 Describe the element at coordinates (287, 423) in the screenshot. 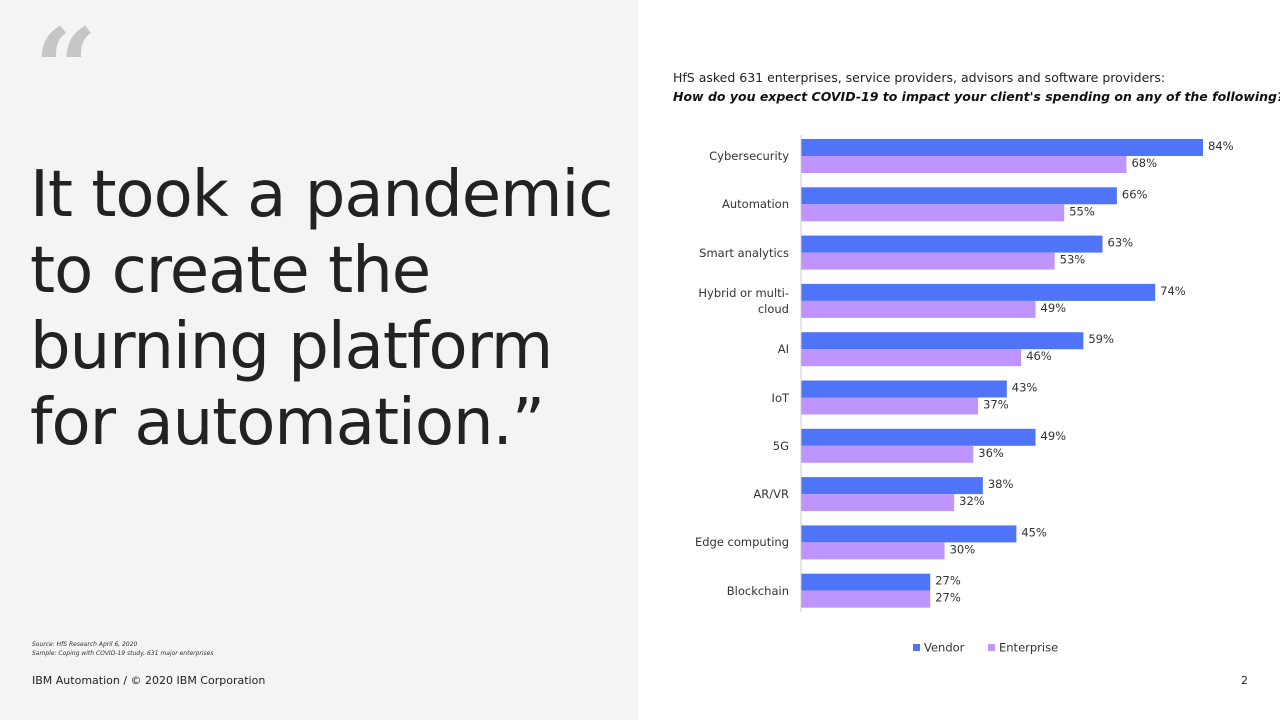

I see `headline-line: for automation.”` at that location.